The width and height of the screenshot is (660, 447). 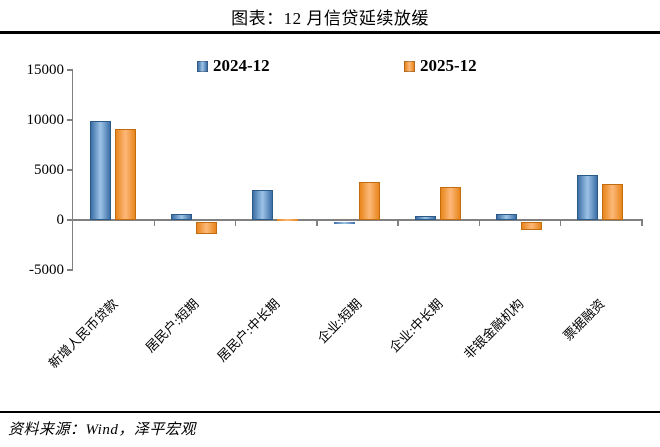 What do you see at coordinates (330, 32) in the screenshot?
I see `top-rule` at bounding box center [330, 32].